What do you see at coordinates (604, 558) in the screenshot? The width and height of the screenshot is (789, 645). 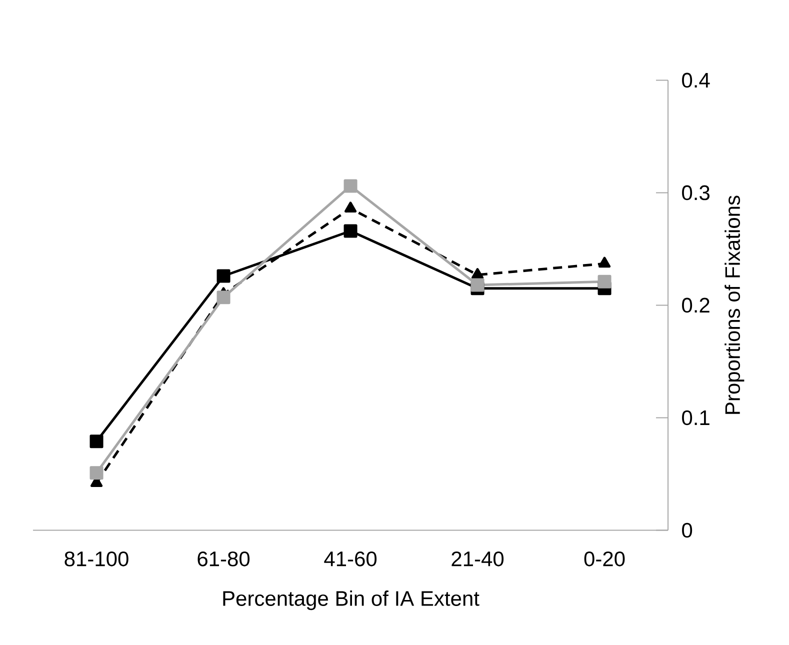 I see `x-tick-label: 0-20` at bounding box center [604, 558].